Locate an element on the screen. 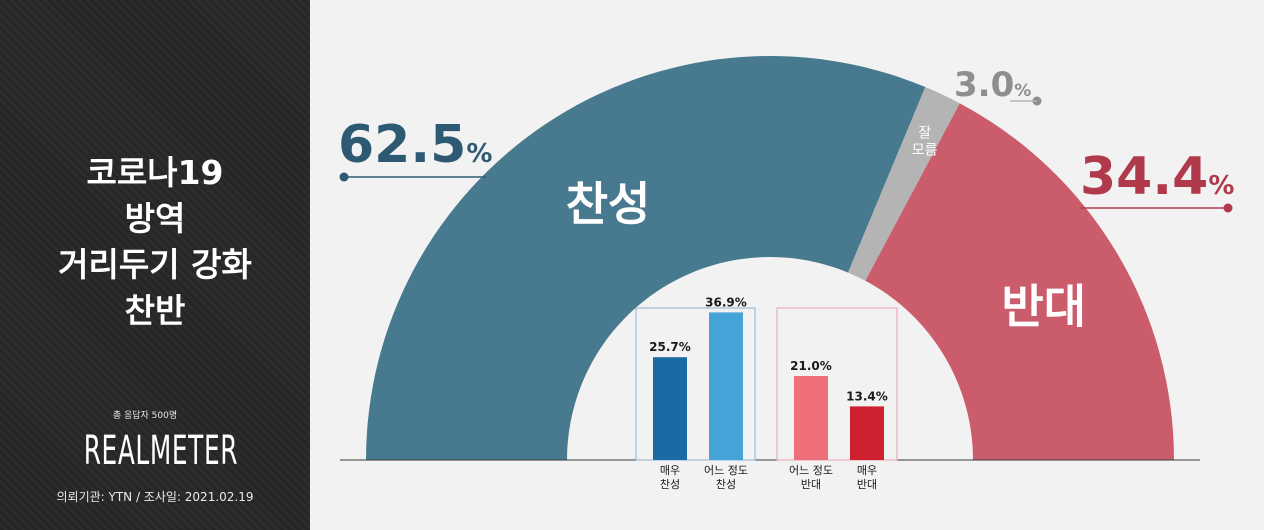 The height and width of the screenshot is (530, 1264). respondents-note: 총 응답자 500명 is located at coordinates (145, 416).